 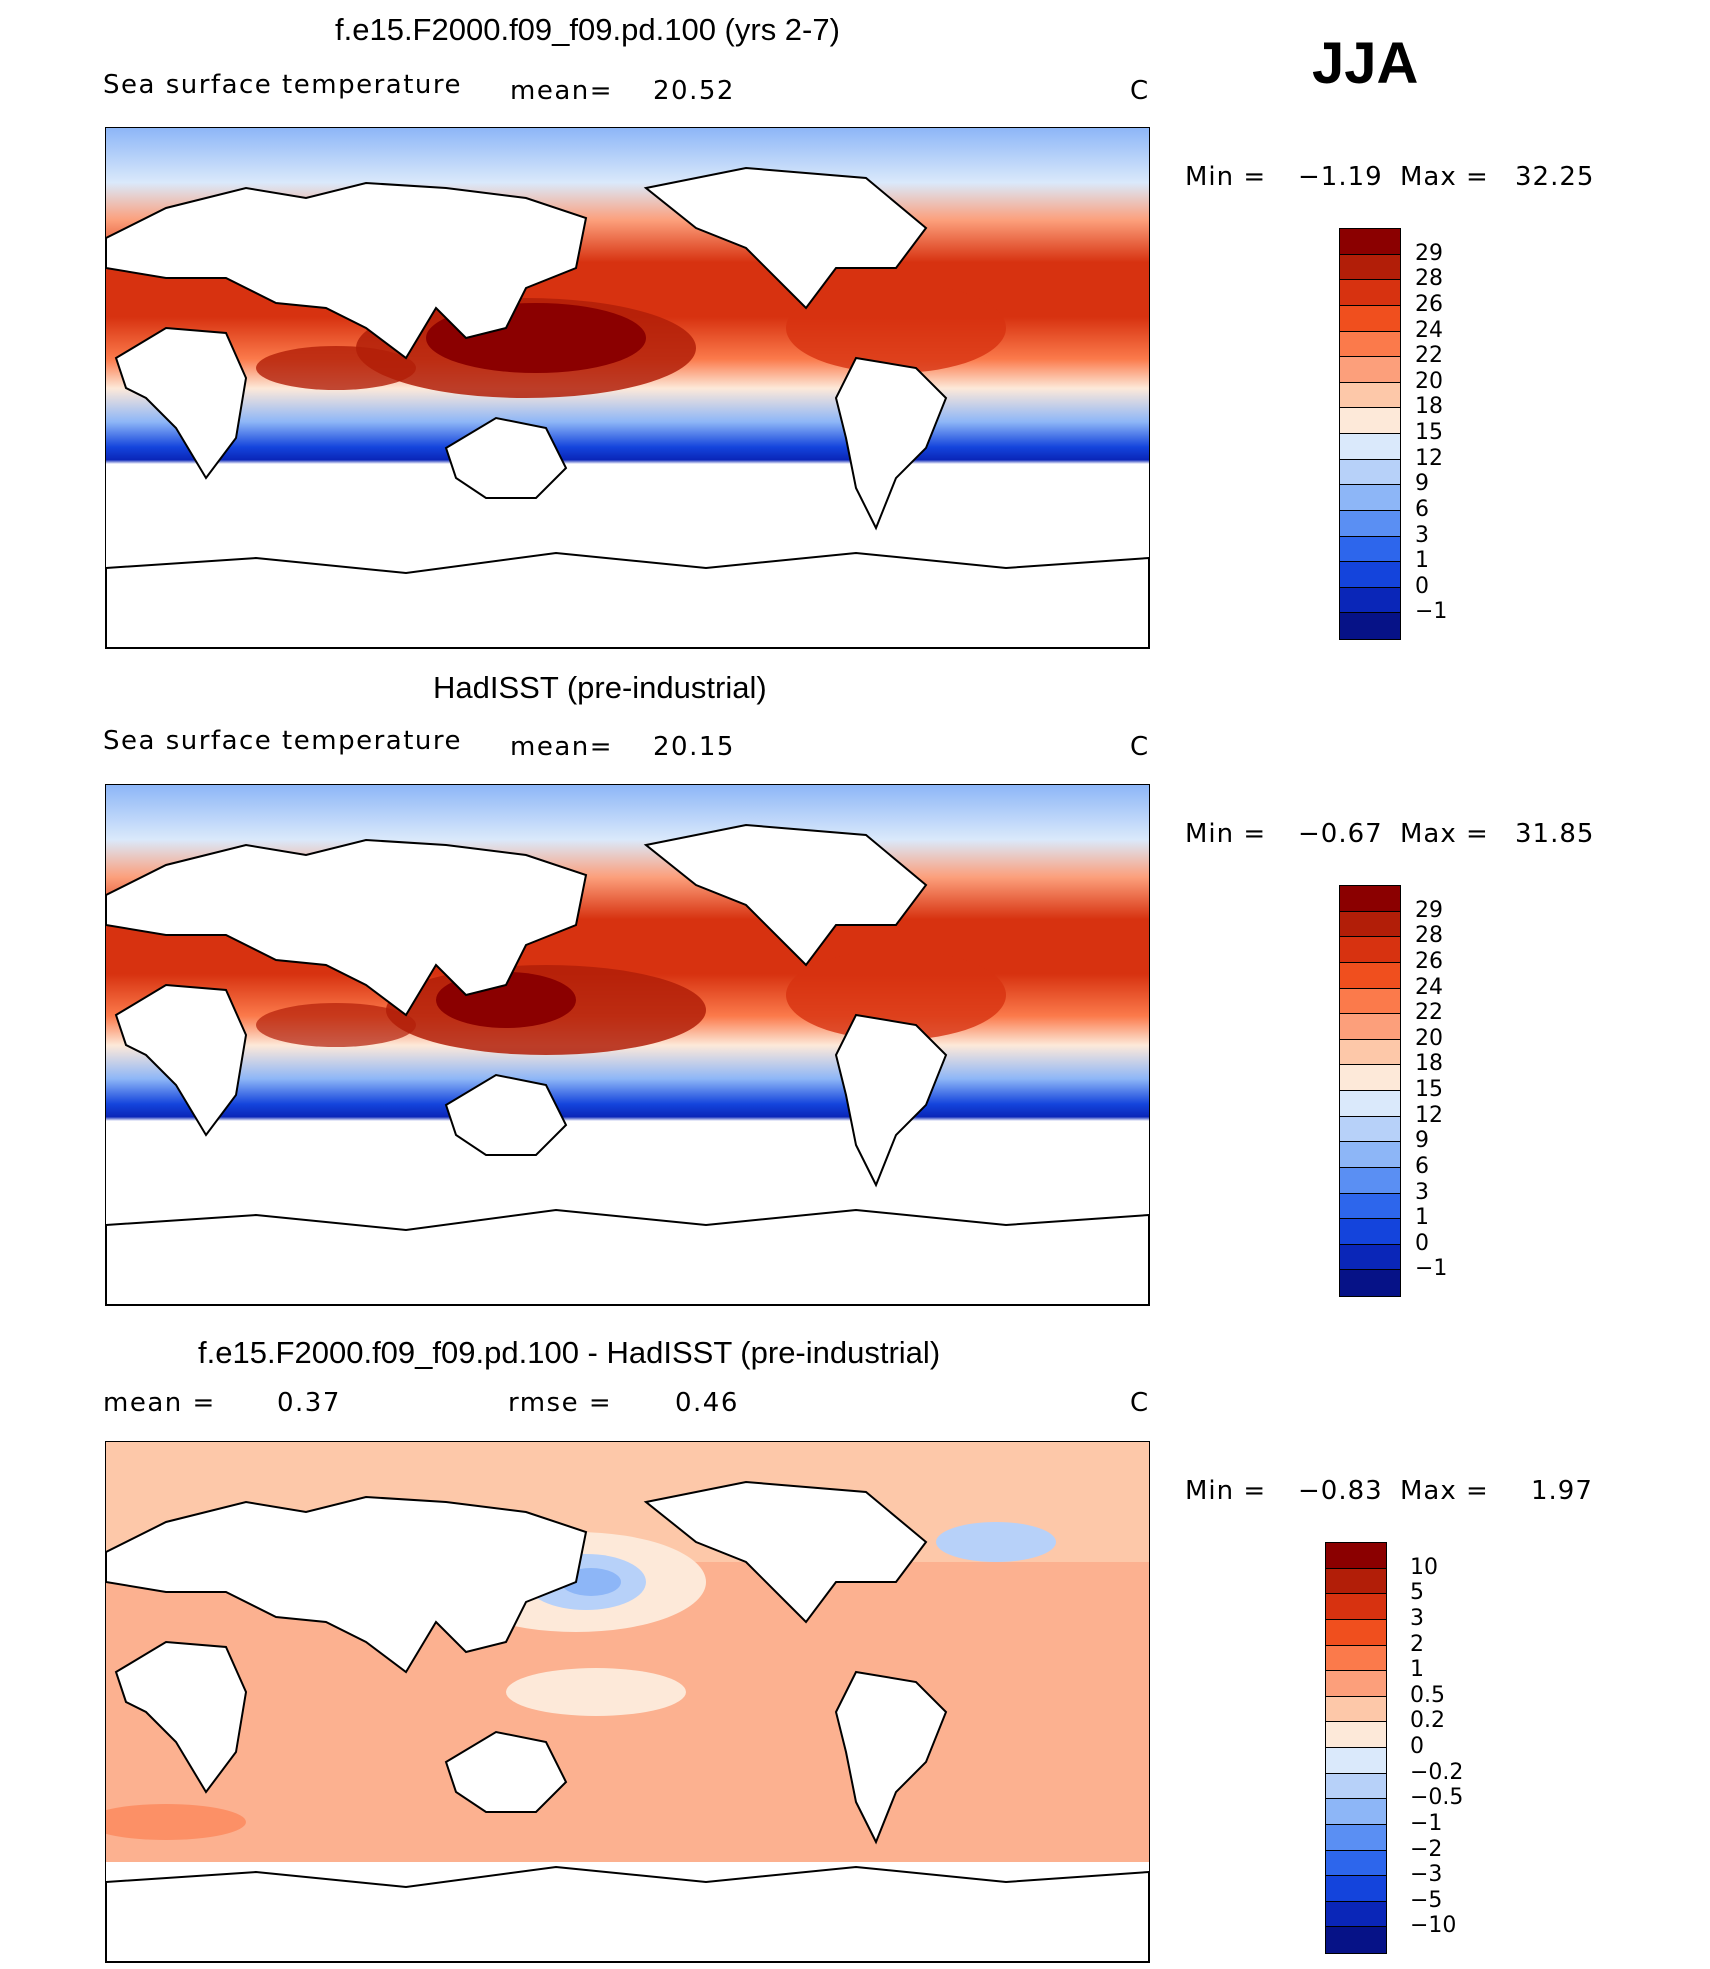 What do you see at coordinates (1424, 1567) in the screenshot?
I see `colorbar-tick-label: 10` at bounding box center [1424, 1567].